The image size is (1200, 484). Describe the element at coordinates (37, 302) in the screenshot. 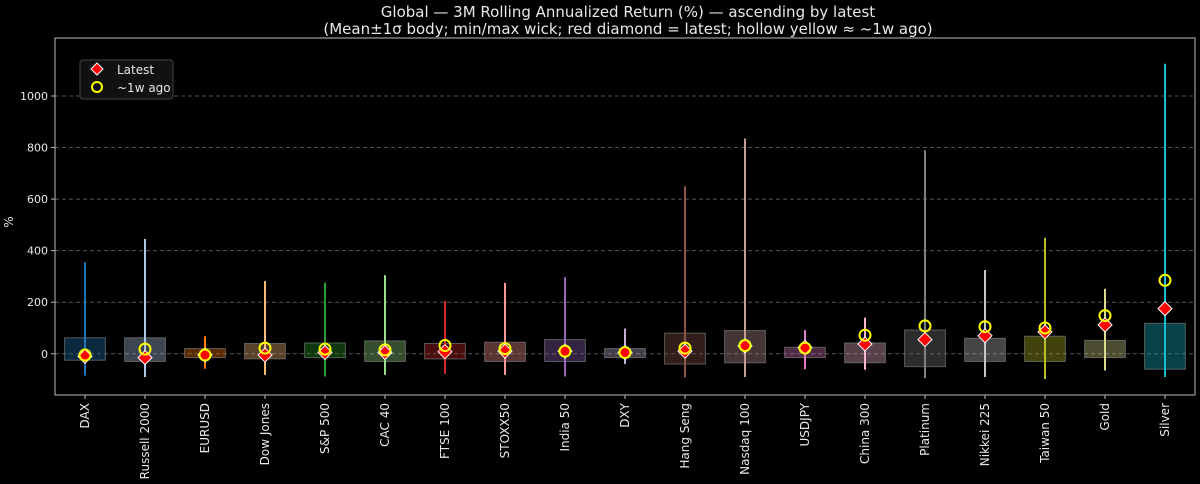

I see `y-tick-label: 200` at that location.